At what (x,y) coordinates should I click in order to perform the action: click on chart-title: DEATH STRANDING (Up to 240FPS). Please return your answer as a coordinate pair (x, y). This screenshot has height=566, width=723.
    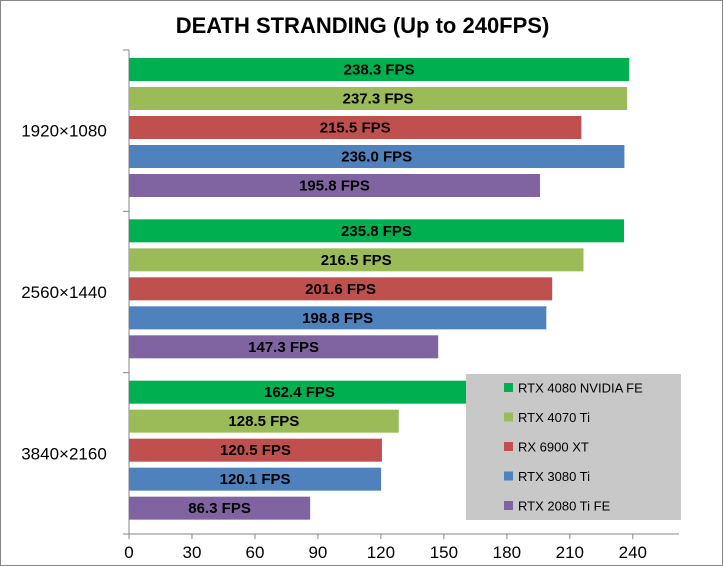
    Looking at the image, I should click on (362, 25).